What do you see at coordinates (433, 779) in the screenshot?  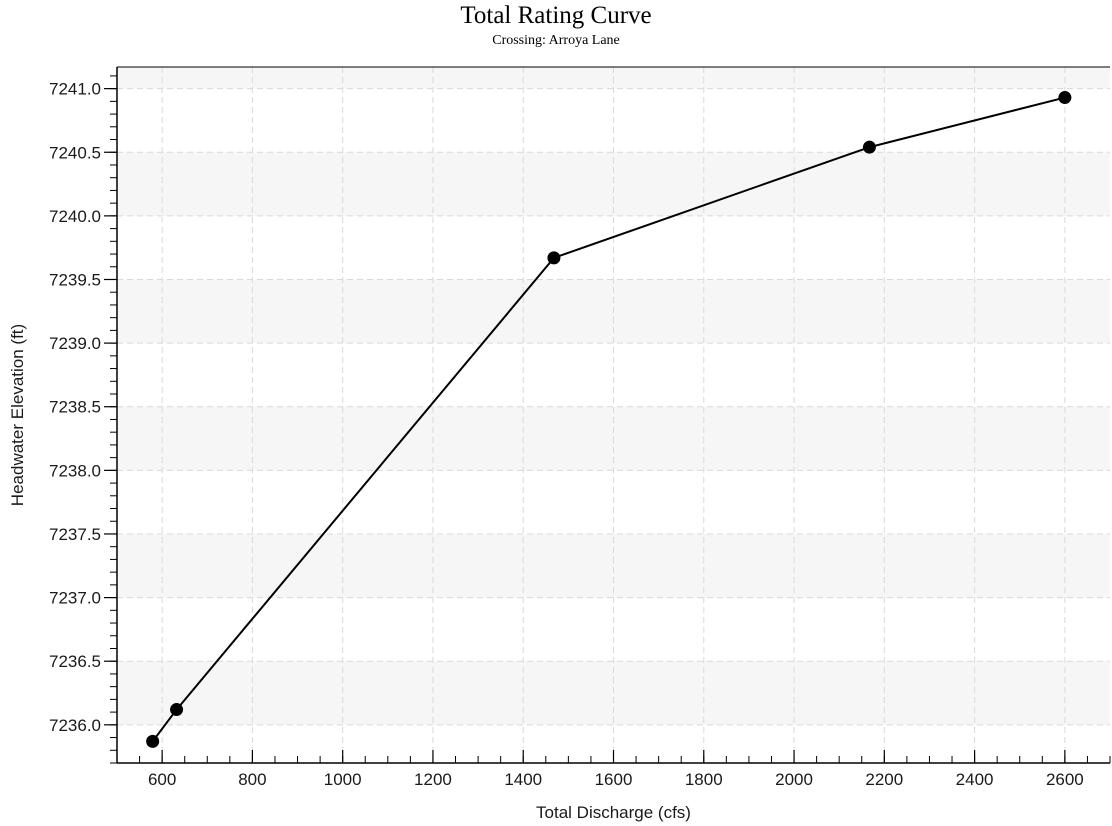 I see `x-tick-label: 1200` at bounding box center [433, 779].